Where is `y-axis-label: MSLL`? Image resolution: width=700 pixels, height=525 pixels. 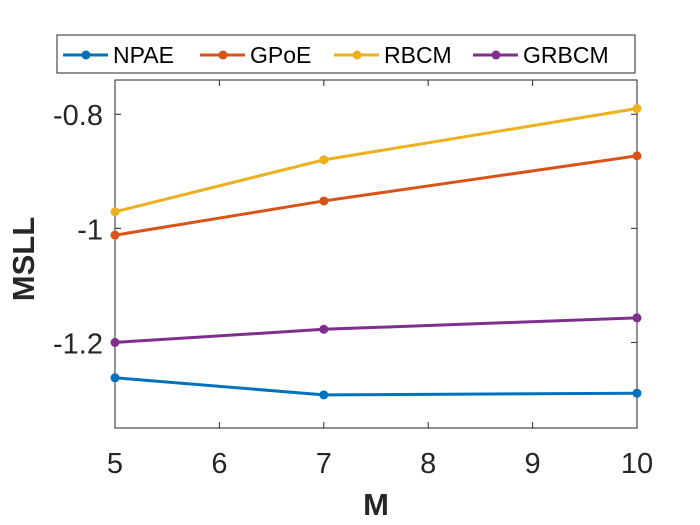 y-axis-label: MSLL is located at coordinates (23, 259).